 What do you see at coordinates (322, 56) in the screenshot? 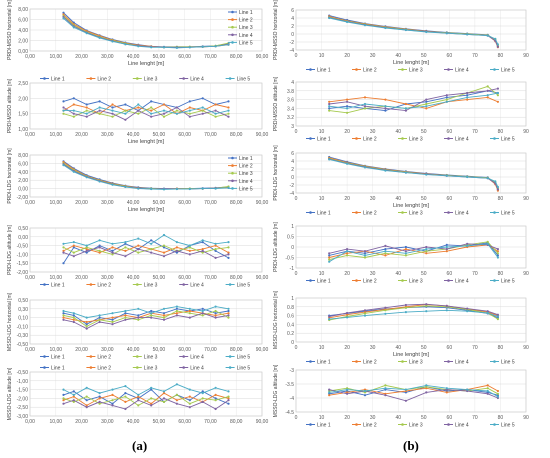
I see `x-tick-label: 10` at bounding box center [322, 56].